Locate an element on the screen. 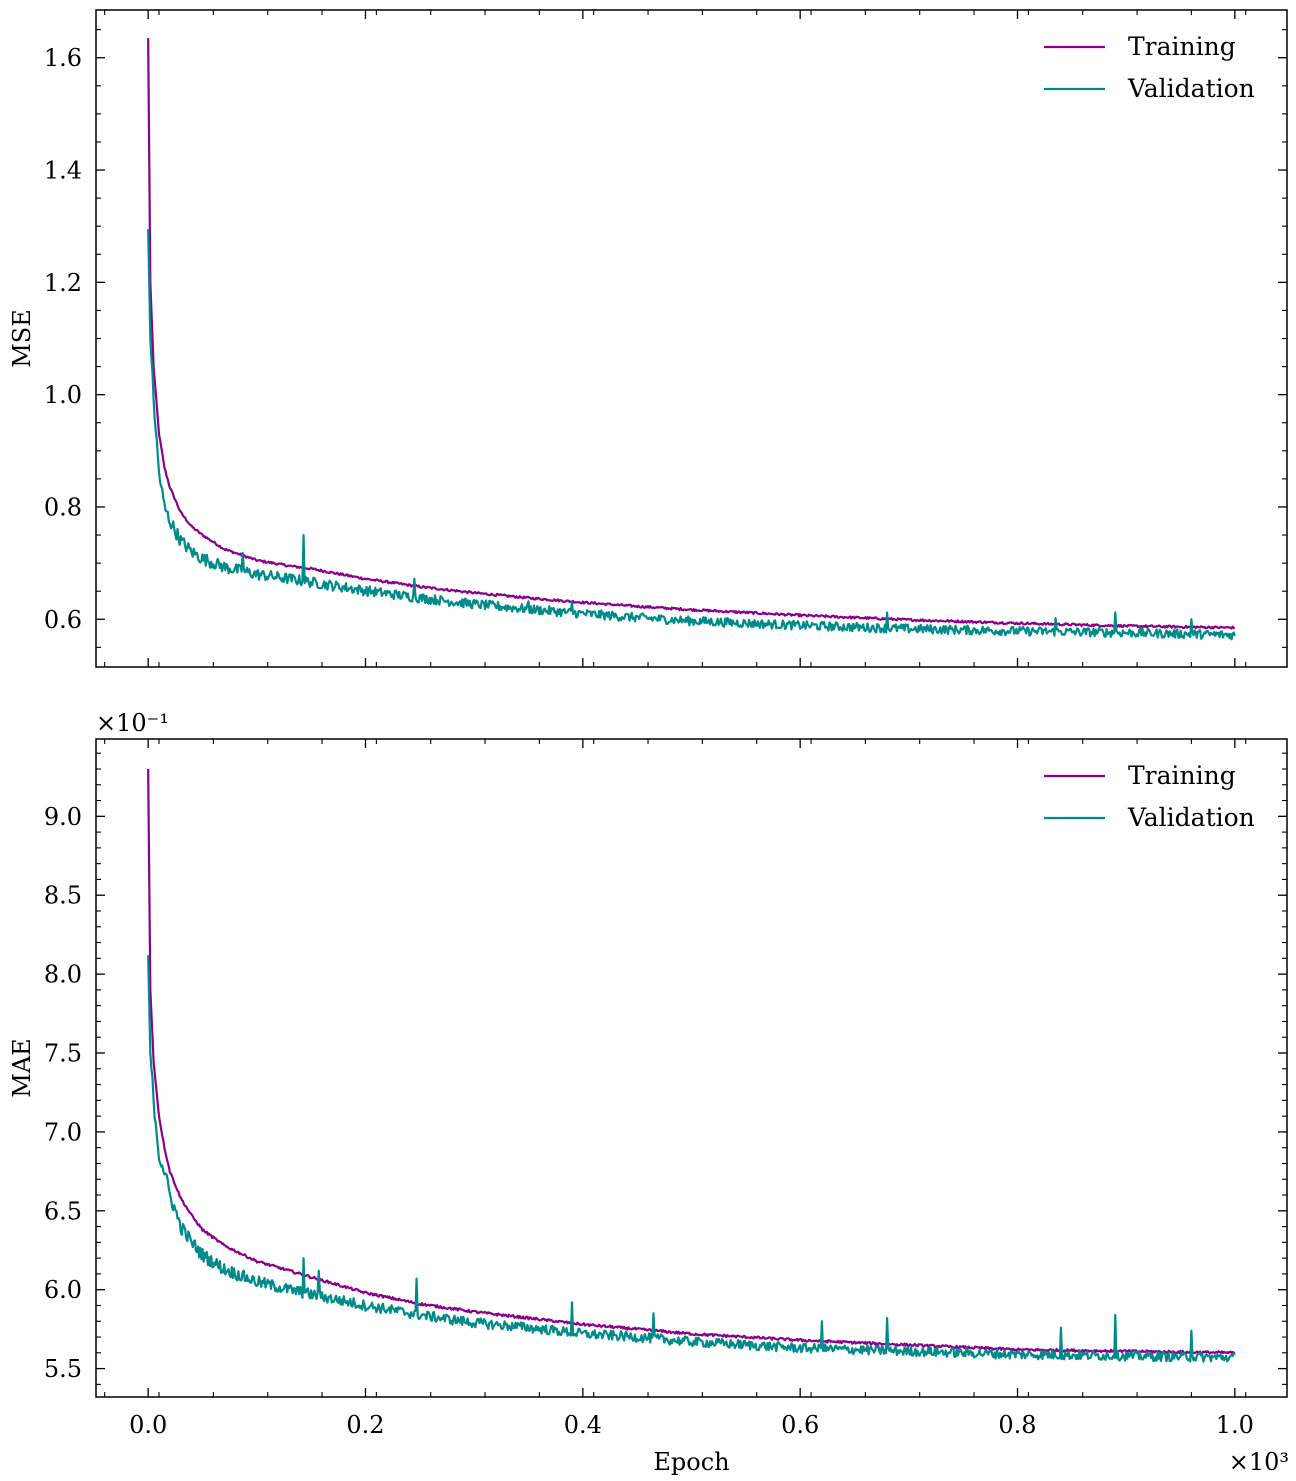 The image size is (1296, 1481). x-tick-label: 0.8 is located at coordinates (1017, 1425).